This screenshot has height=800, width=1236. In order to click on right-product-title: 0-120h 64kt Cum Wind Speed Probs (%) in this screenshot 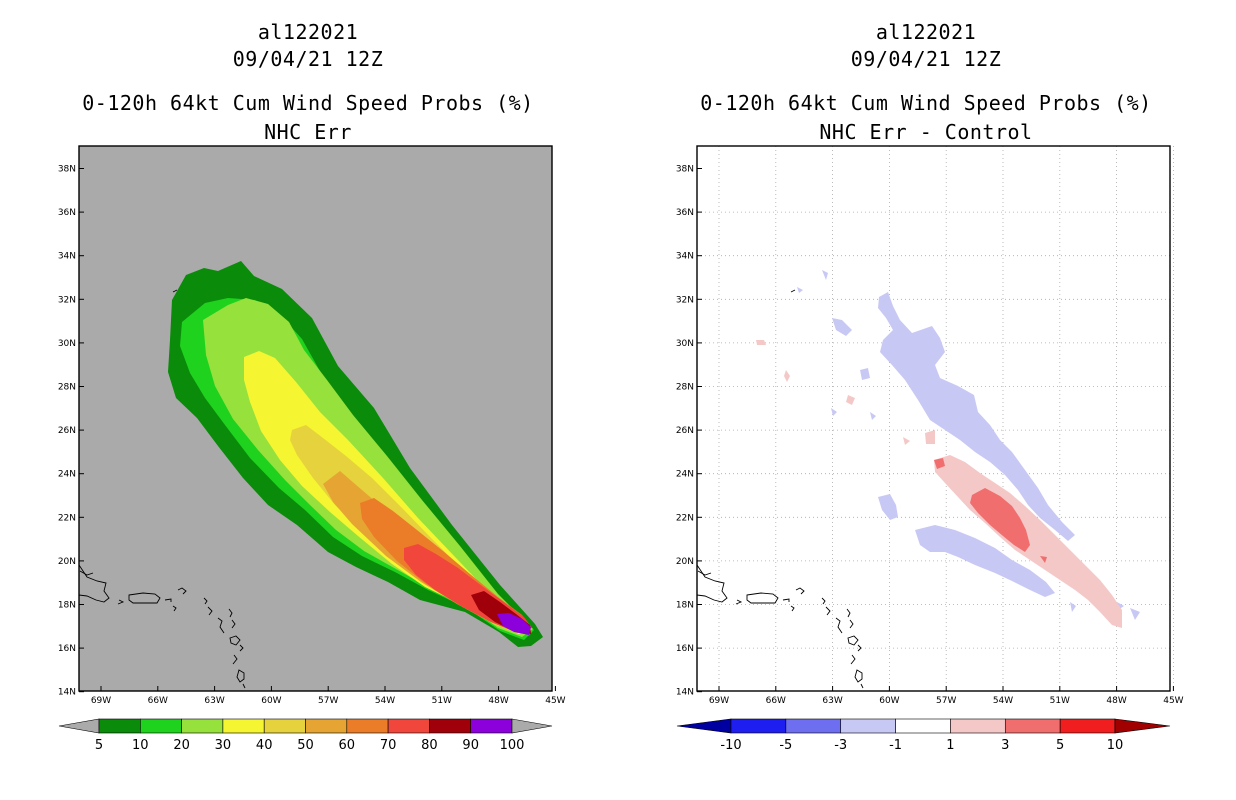, I will do `click(926, 103)`.